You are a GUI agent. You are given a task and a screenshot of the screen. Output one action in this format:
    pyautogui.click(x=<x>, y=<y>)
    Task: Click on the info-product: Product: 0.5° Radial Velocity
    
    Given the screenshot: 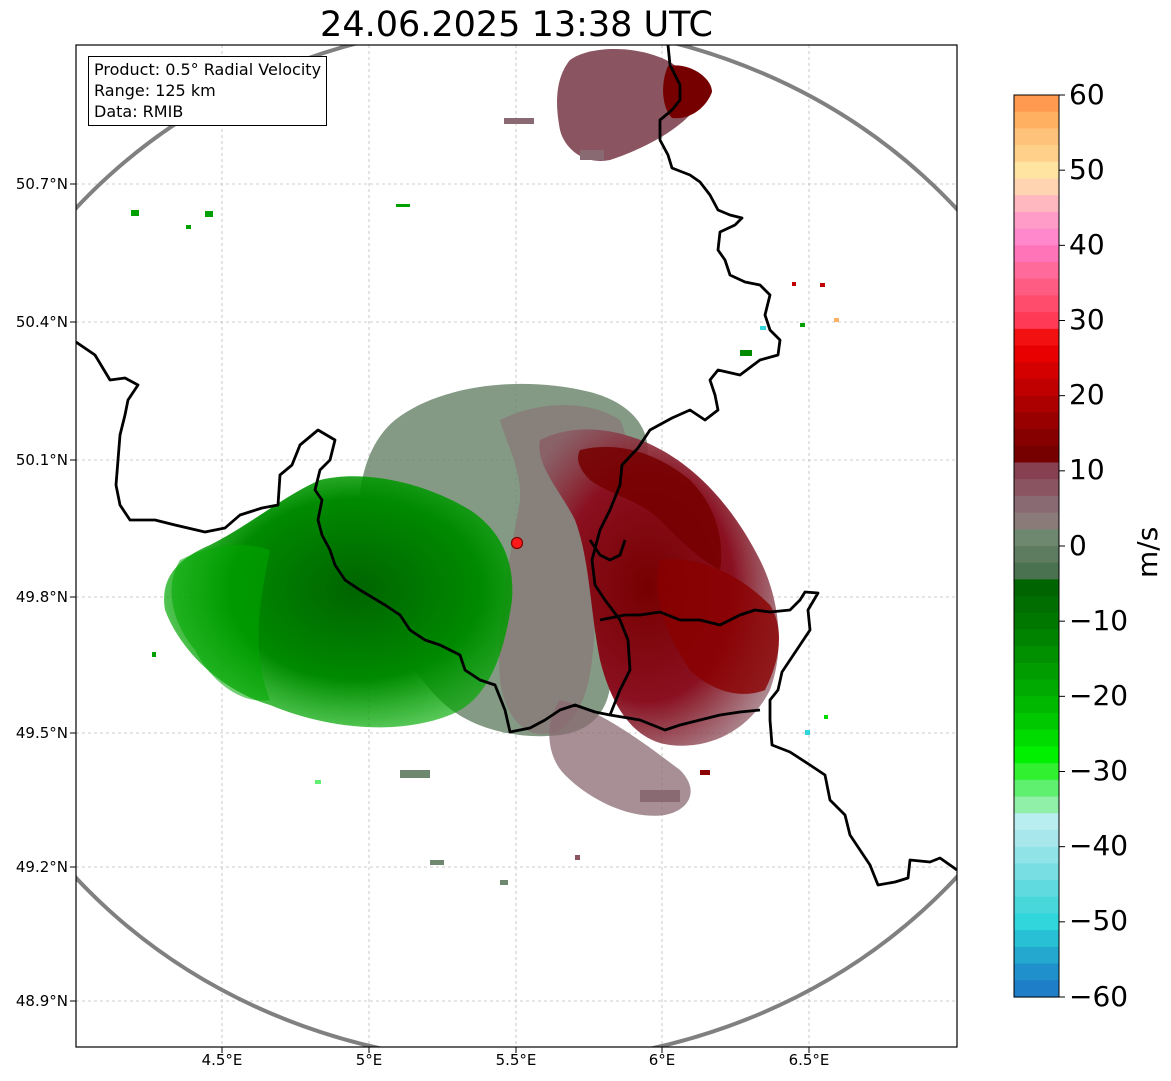 What is the action you would take?
    pyautogui.click(x=208, y=69)
    